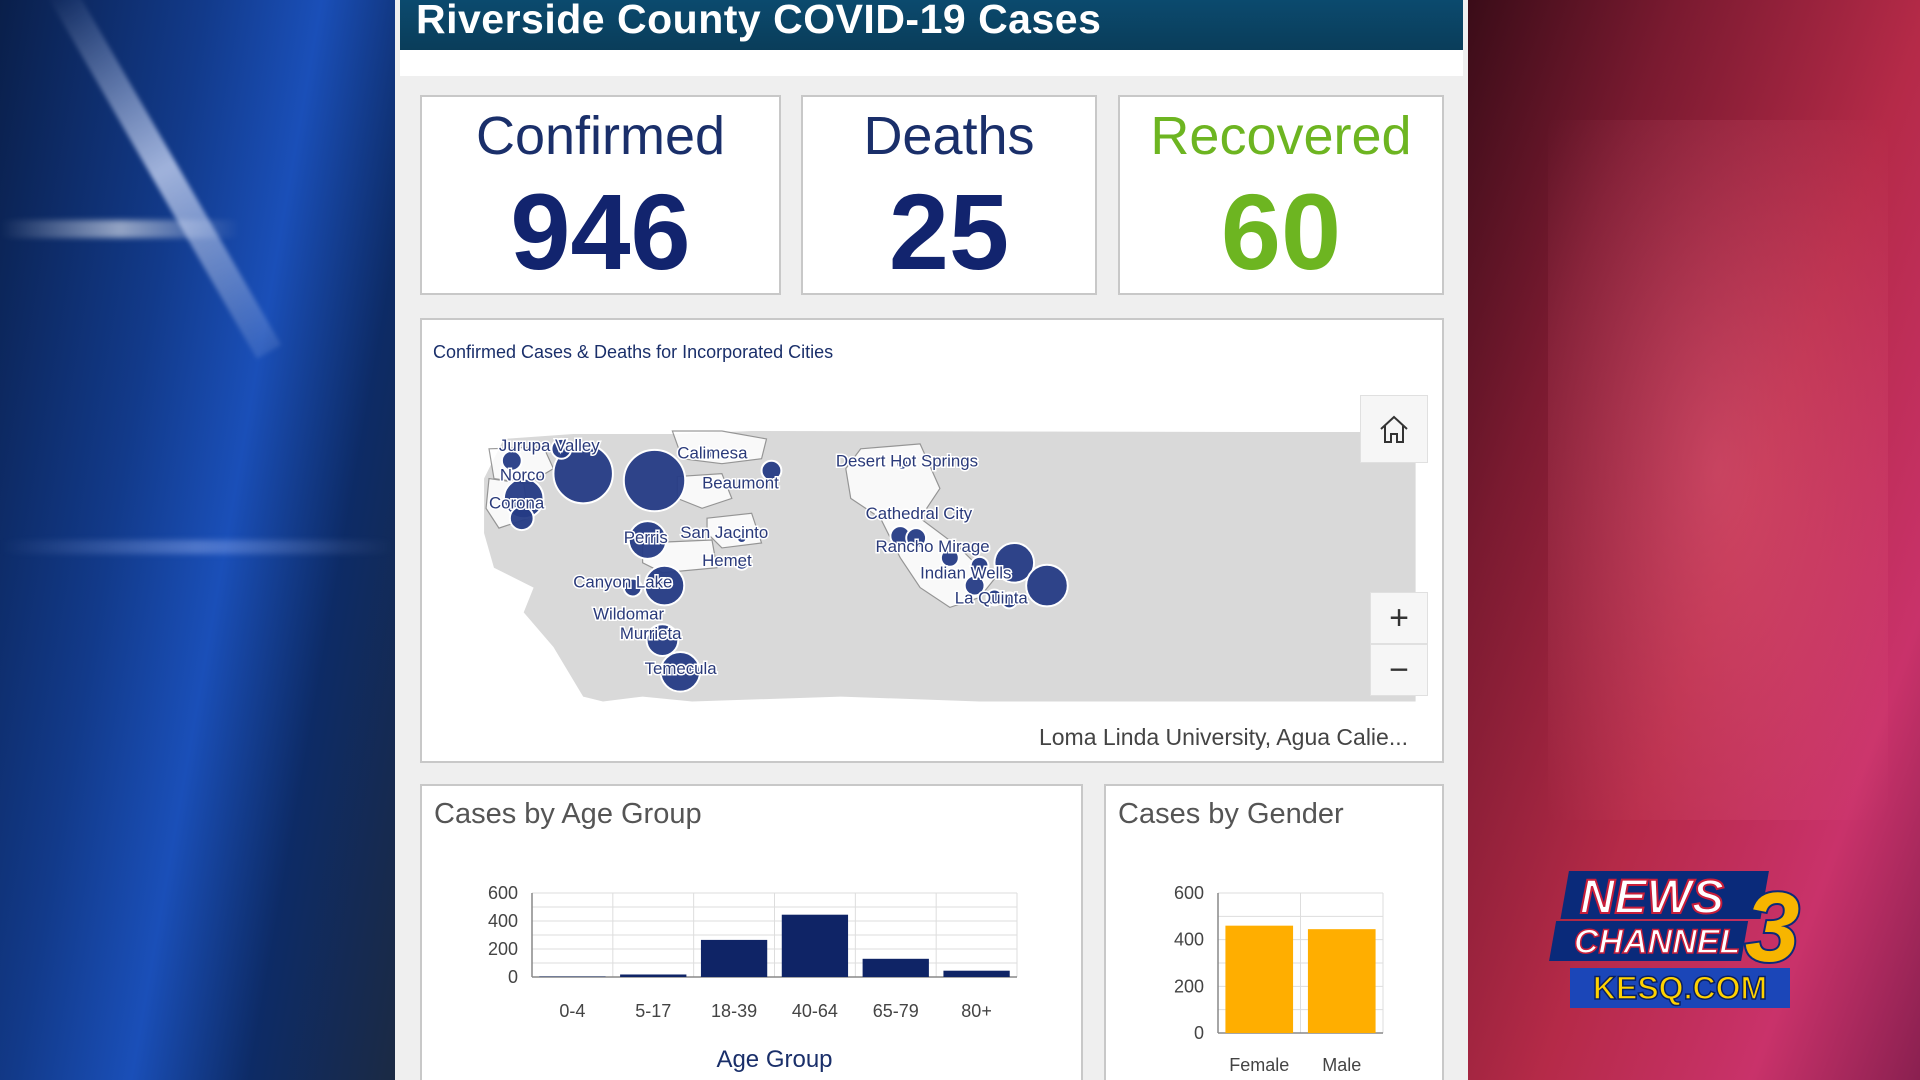  Describe the element at coordinates (976, 1011) in the screenshot. I see `x-tick-label: 80+` at that location.